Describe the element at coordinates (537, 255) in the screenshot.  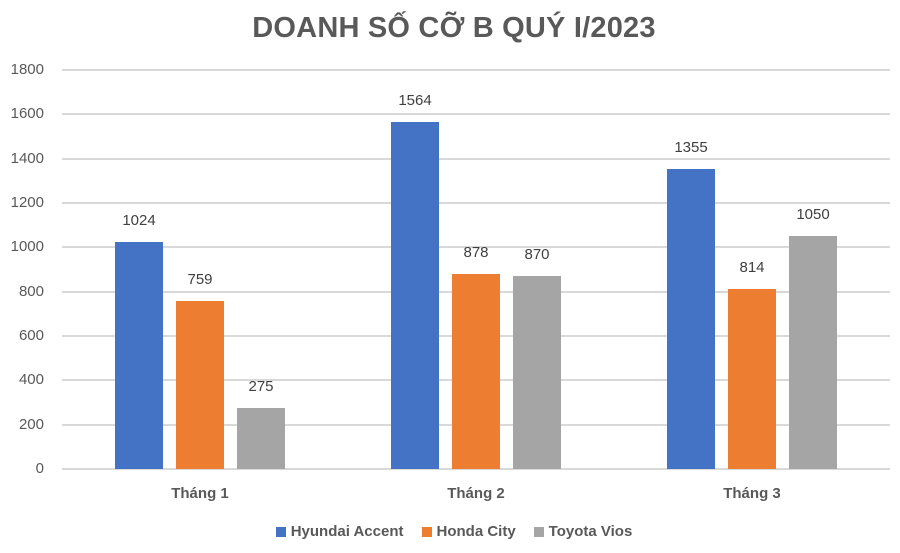
I see `data-label: 870` at that location.